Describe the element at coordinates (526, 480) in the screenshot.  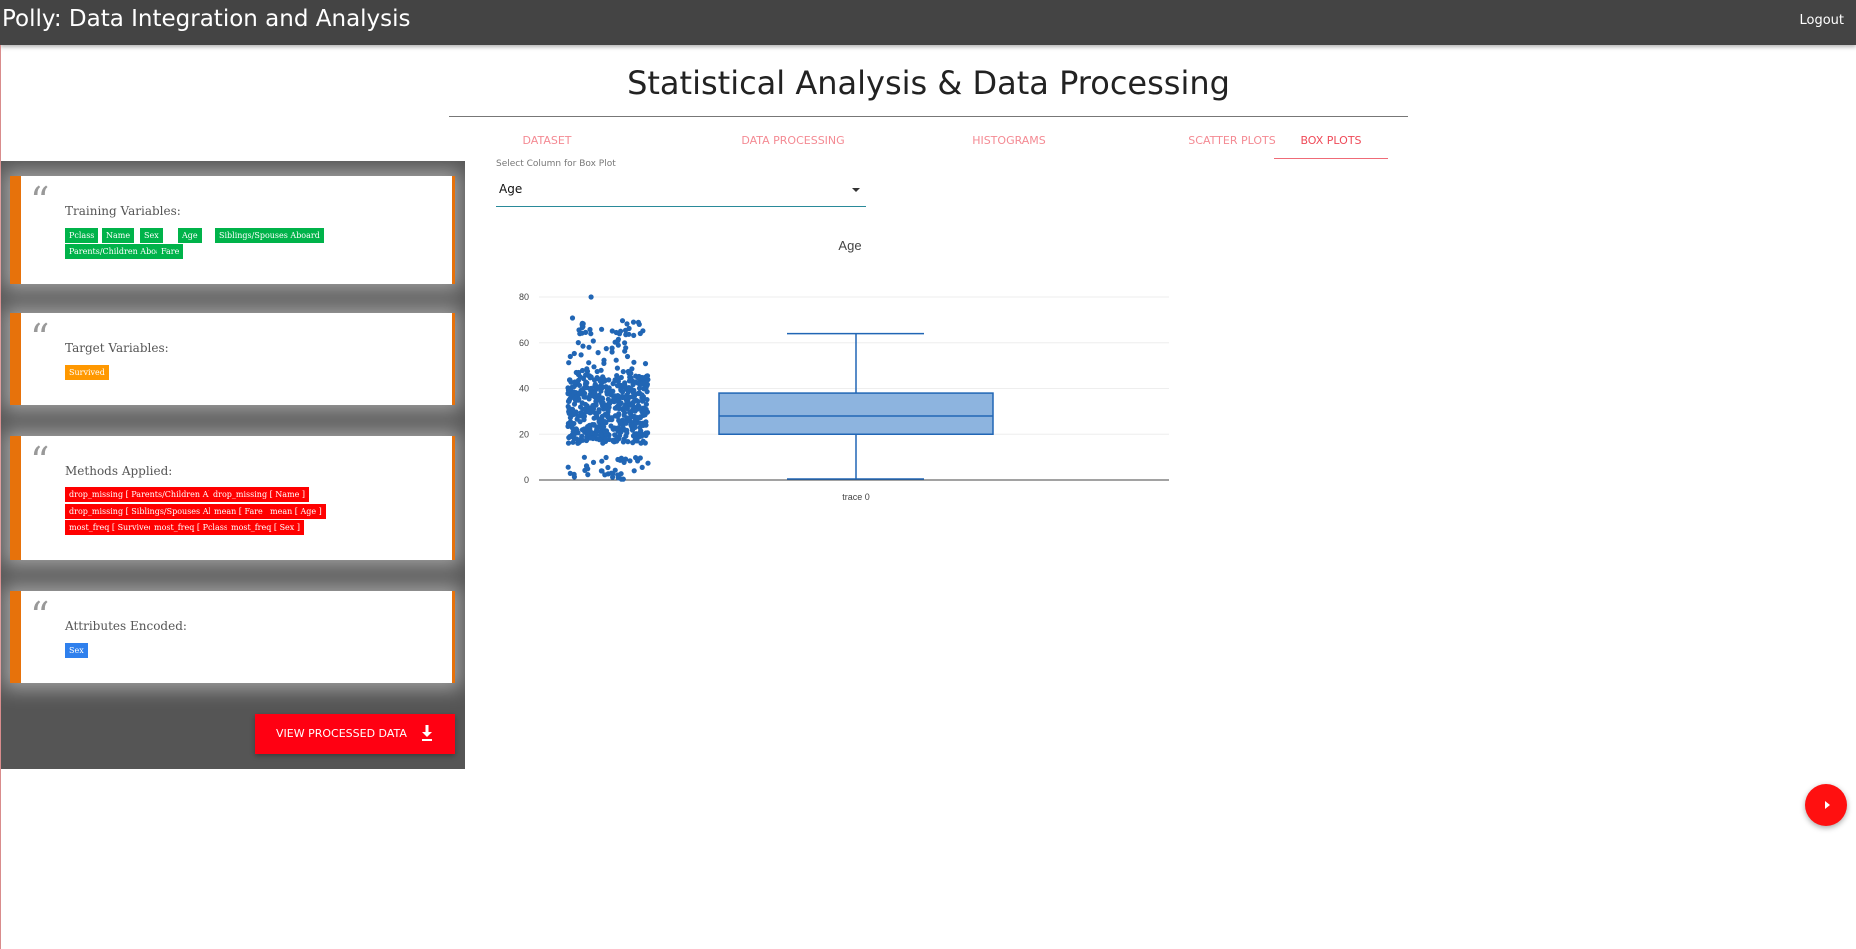
I see `y-tick-label: 0` at that location.